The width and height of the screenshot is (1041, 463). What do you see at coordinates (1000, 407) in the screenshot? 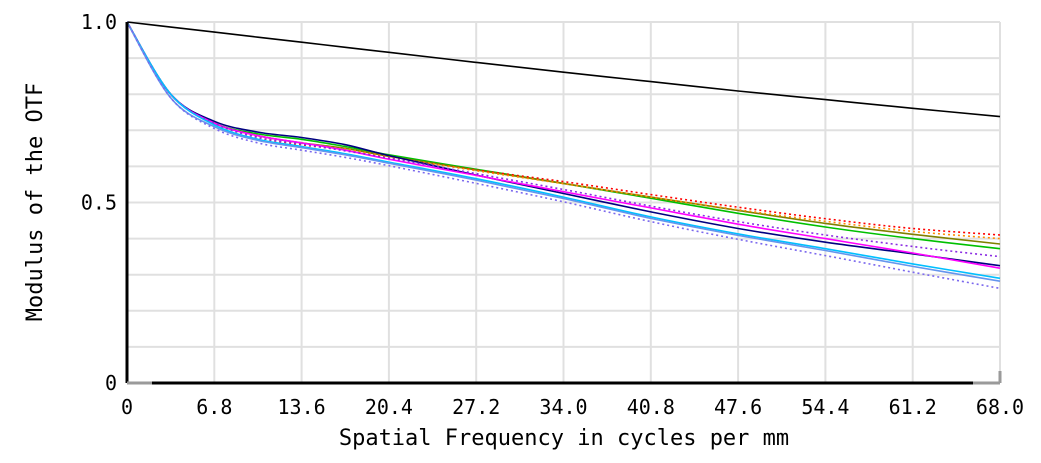
I see `x-tick-label: 68.0` at bounding box center [1000, 407].